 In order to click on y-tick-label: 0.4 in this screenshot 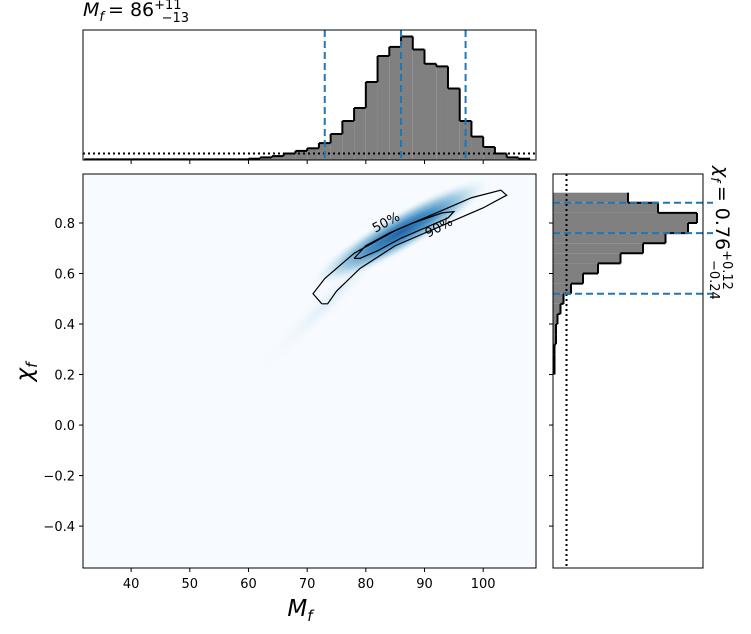, I will do `click(64, 325)`.